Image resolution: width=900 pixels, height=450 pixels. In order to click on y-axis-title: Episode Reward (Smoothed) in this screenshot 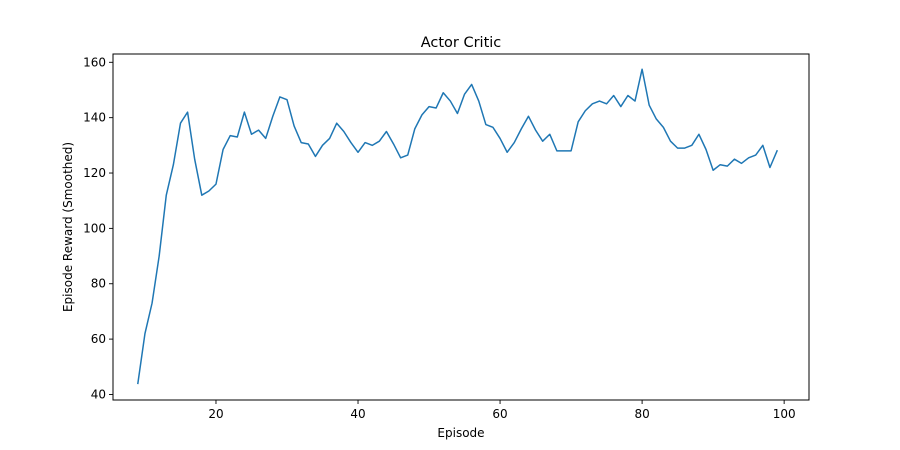, I will do `click(68, 227)`.